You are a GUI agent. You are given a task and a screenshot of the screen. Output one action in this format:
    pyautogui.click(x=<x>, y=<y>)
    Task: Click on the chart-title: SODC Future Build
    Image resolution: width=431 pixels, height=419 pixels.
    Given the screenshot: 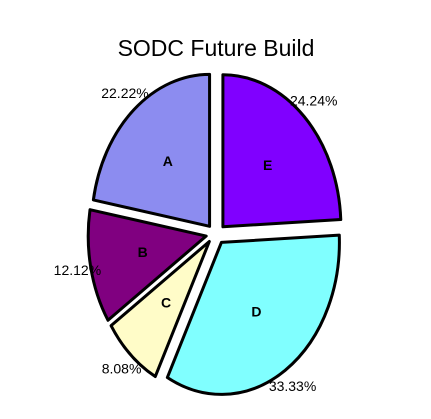 What is the action you would take?
    pyautogui.click(x=216, y=48)
    